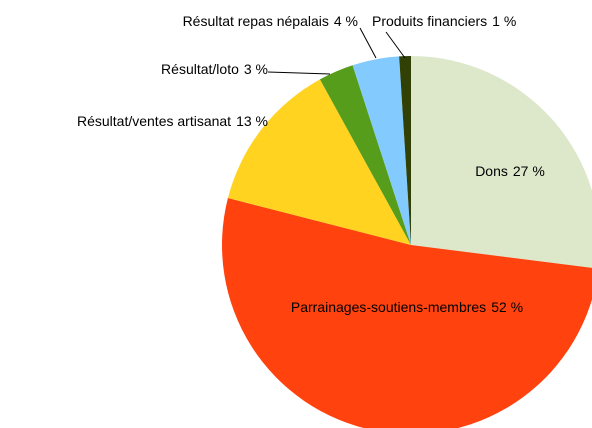  What do you see at coordinates (507, 307) in the screenshot?
I see `slice-value: 52 %` at bounding box center [507, 307].